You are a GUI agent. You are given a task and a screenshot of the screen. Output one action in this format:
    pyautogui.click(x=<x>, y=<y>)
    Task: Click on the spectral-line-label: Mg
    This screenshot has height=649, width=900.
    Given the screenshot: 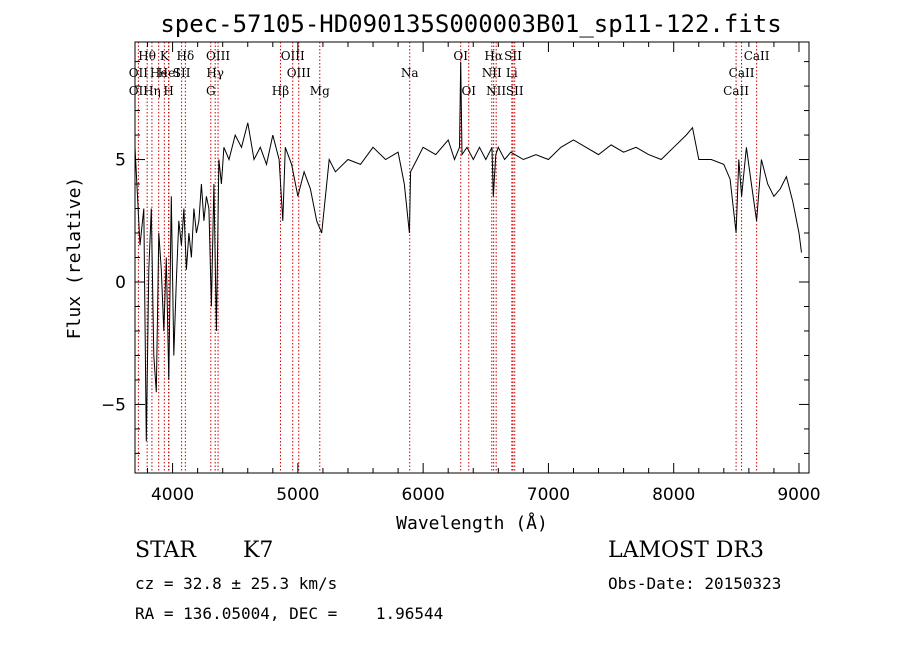 What is the action you would take?
    pyautogui.click(x=320, y=91)
    